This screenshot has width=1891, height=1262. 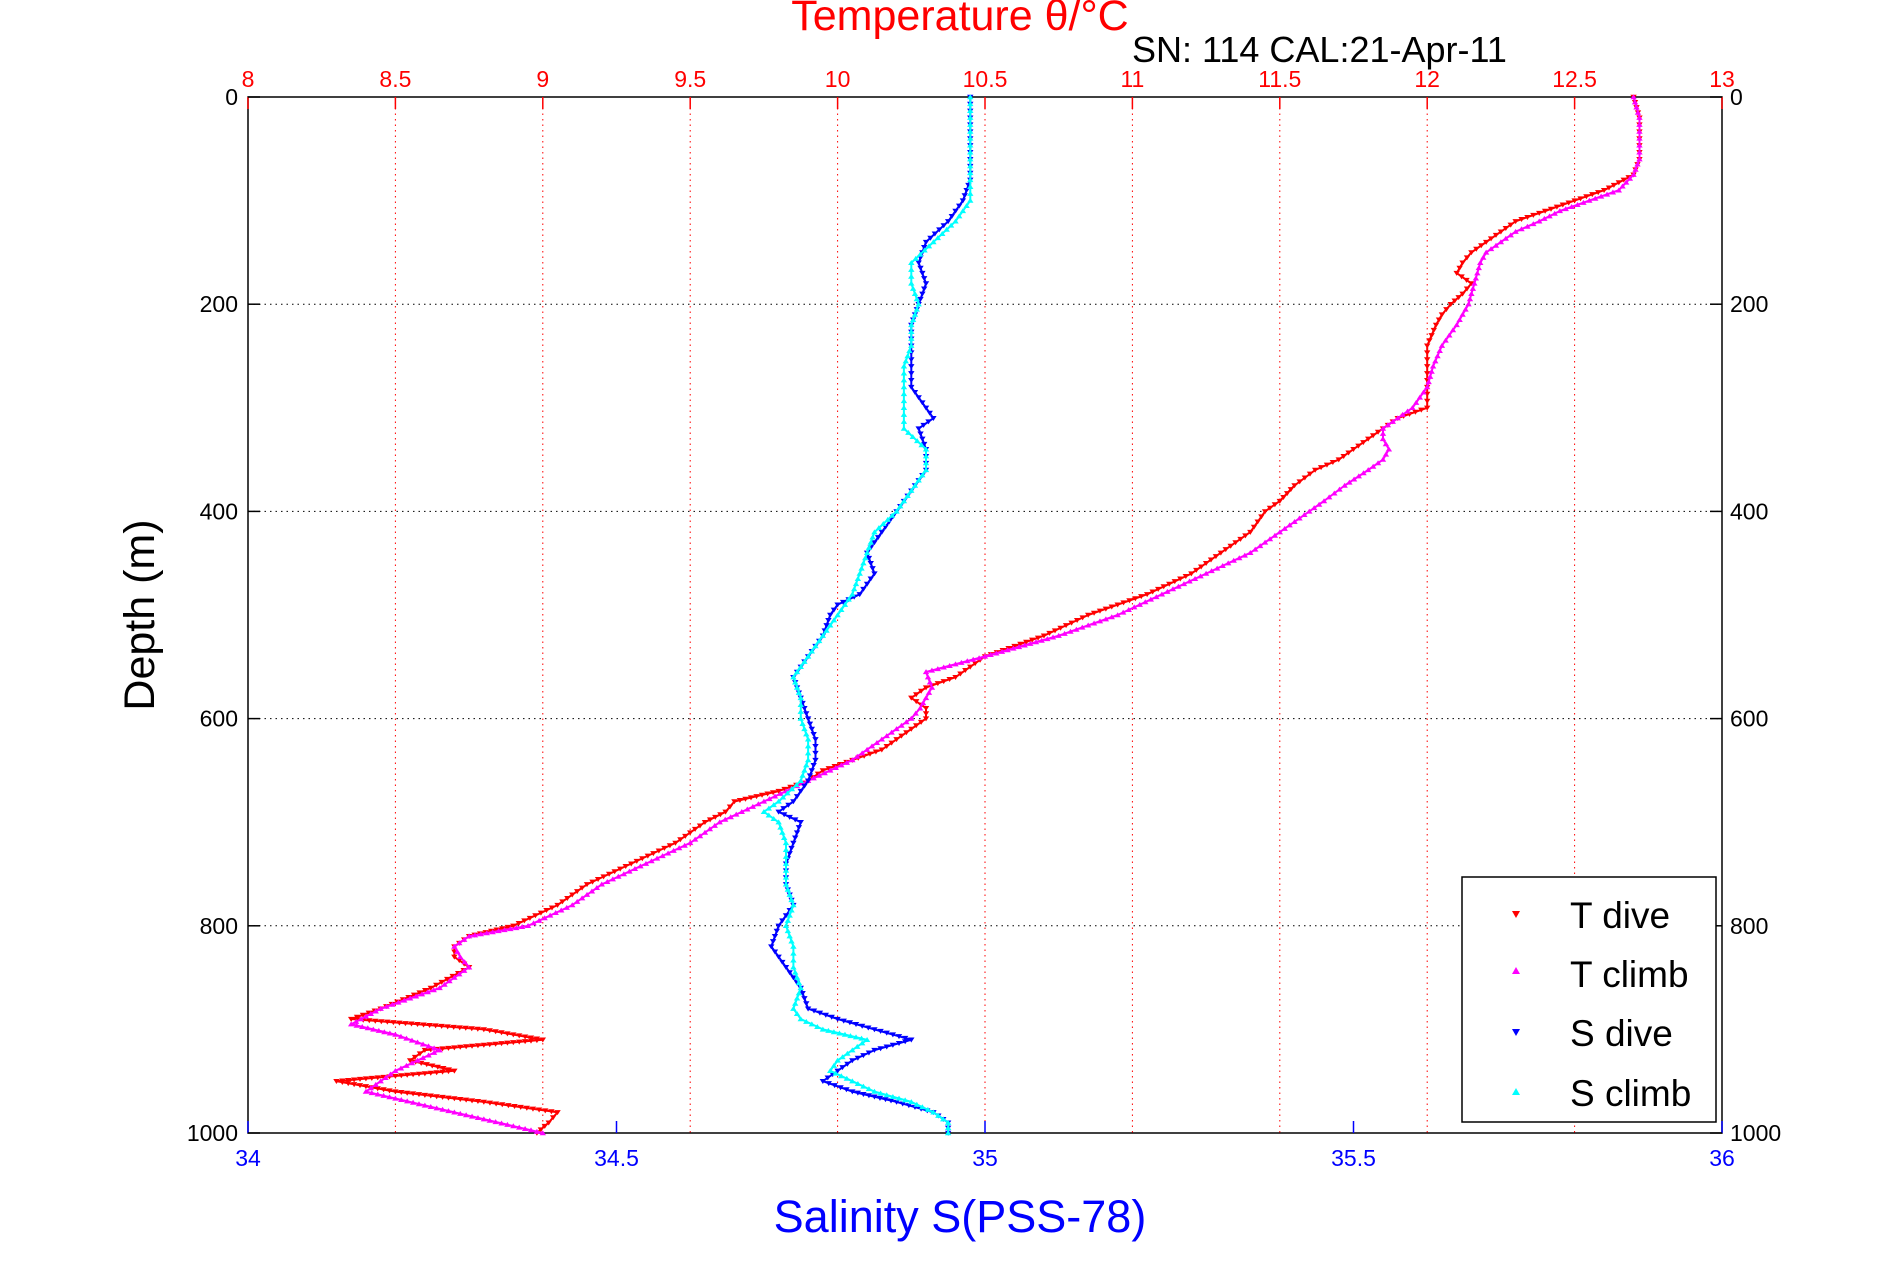 I want to click on tick-label-temperature-9: 9, so click(x=542, y=79).